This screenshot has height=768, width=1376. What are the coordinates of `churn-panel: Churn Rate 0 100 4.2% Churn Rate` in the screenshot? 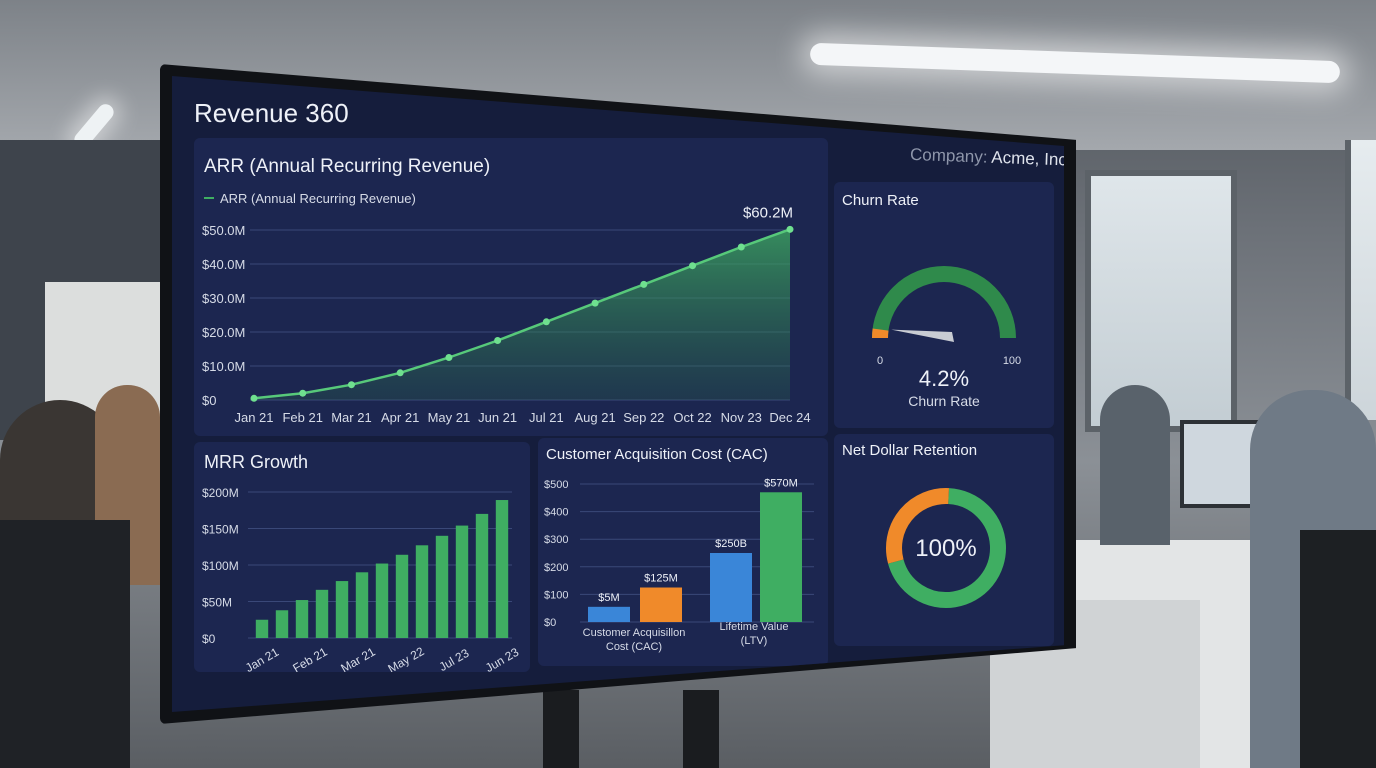 It's located at (944, 305).